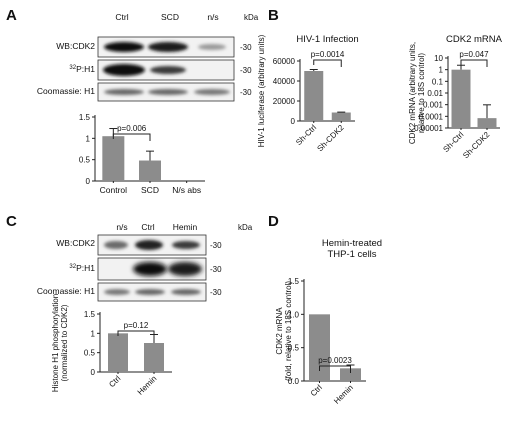 This screenshot has width=520, height=425. I want to click on kda-header-c: kDa, so click(245, 227).